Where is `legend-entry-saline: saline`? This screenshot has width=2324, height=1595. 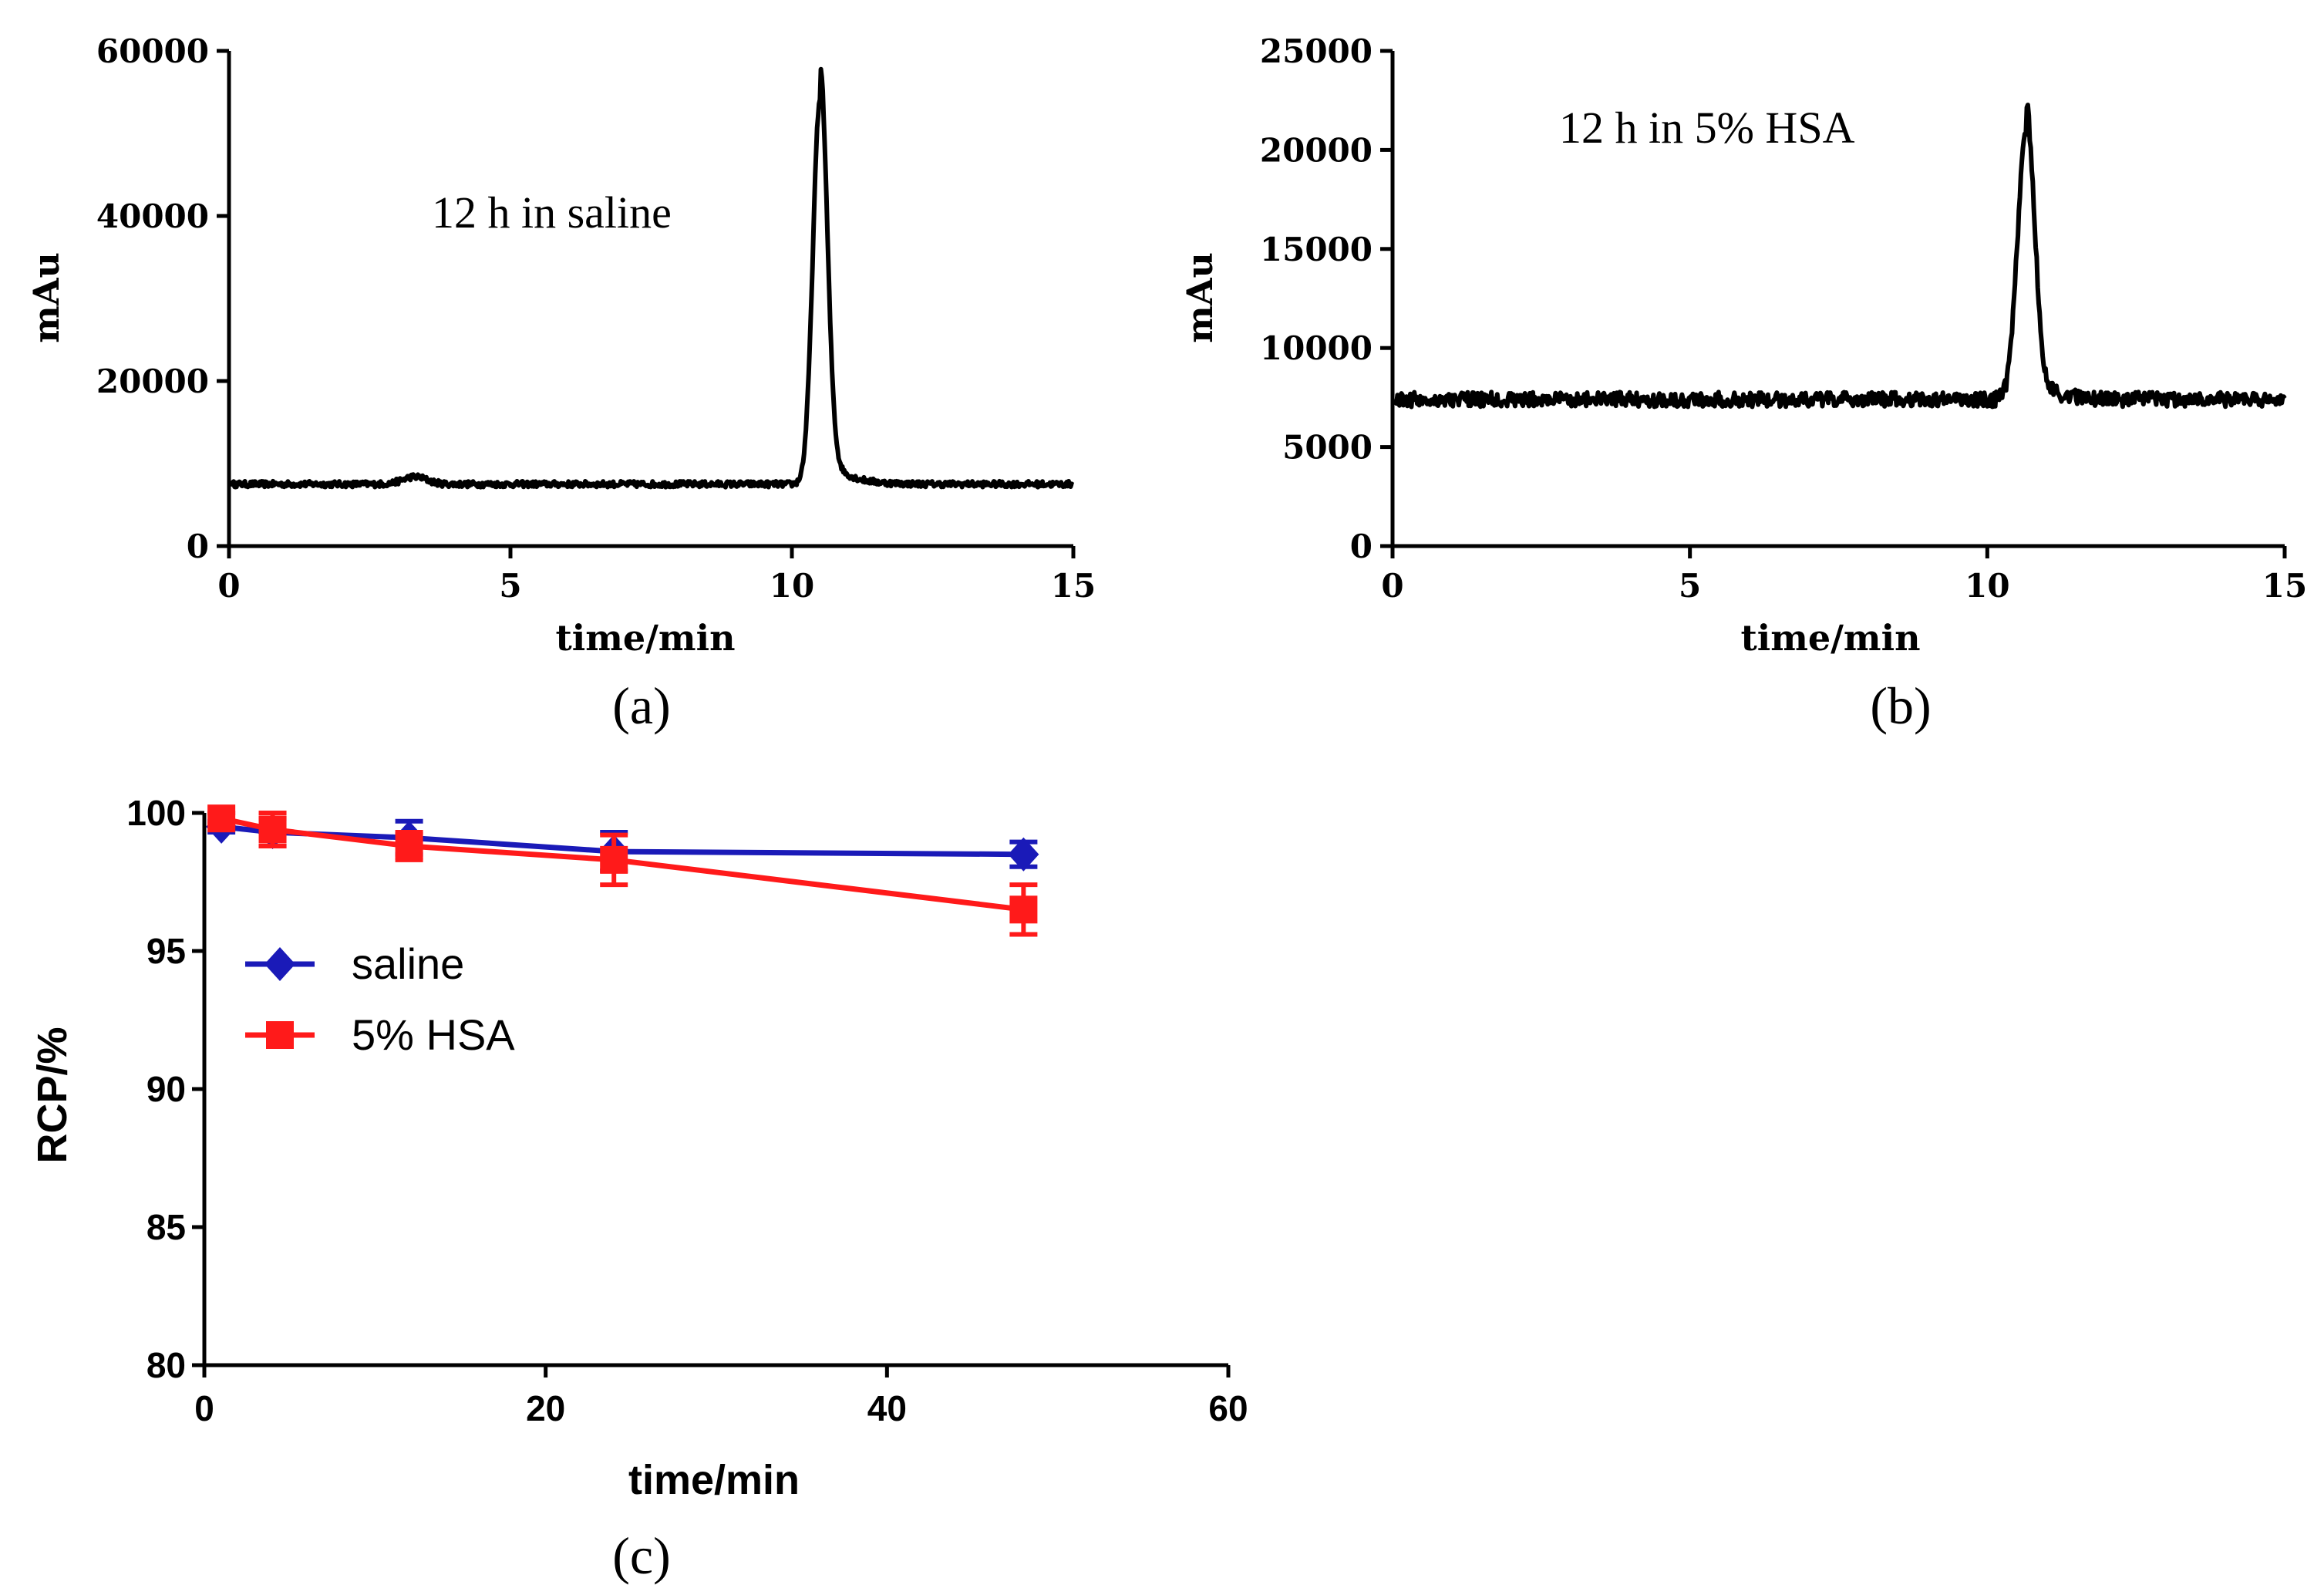 legend-entry-saline: saline is located at coordinates (354, 963).